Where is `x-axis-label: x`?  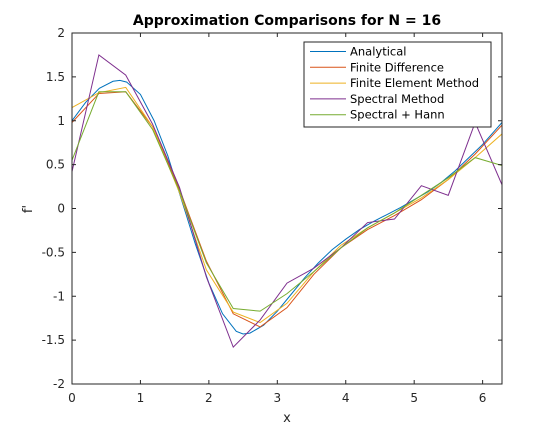 x-axis-label: x is located at coordinates (287, 418).